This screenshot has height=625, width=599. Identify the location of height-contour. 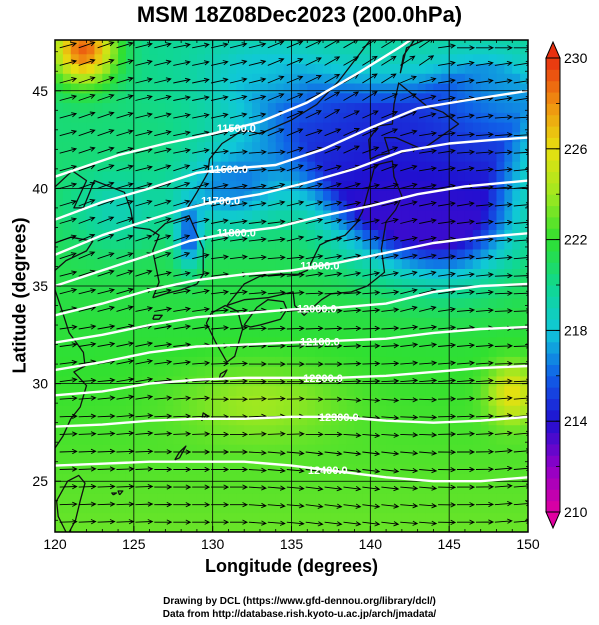
(291, 348).